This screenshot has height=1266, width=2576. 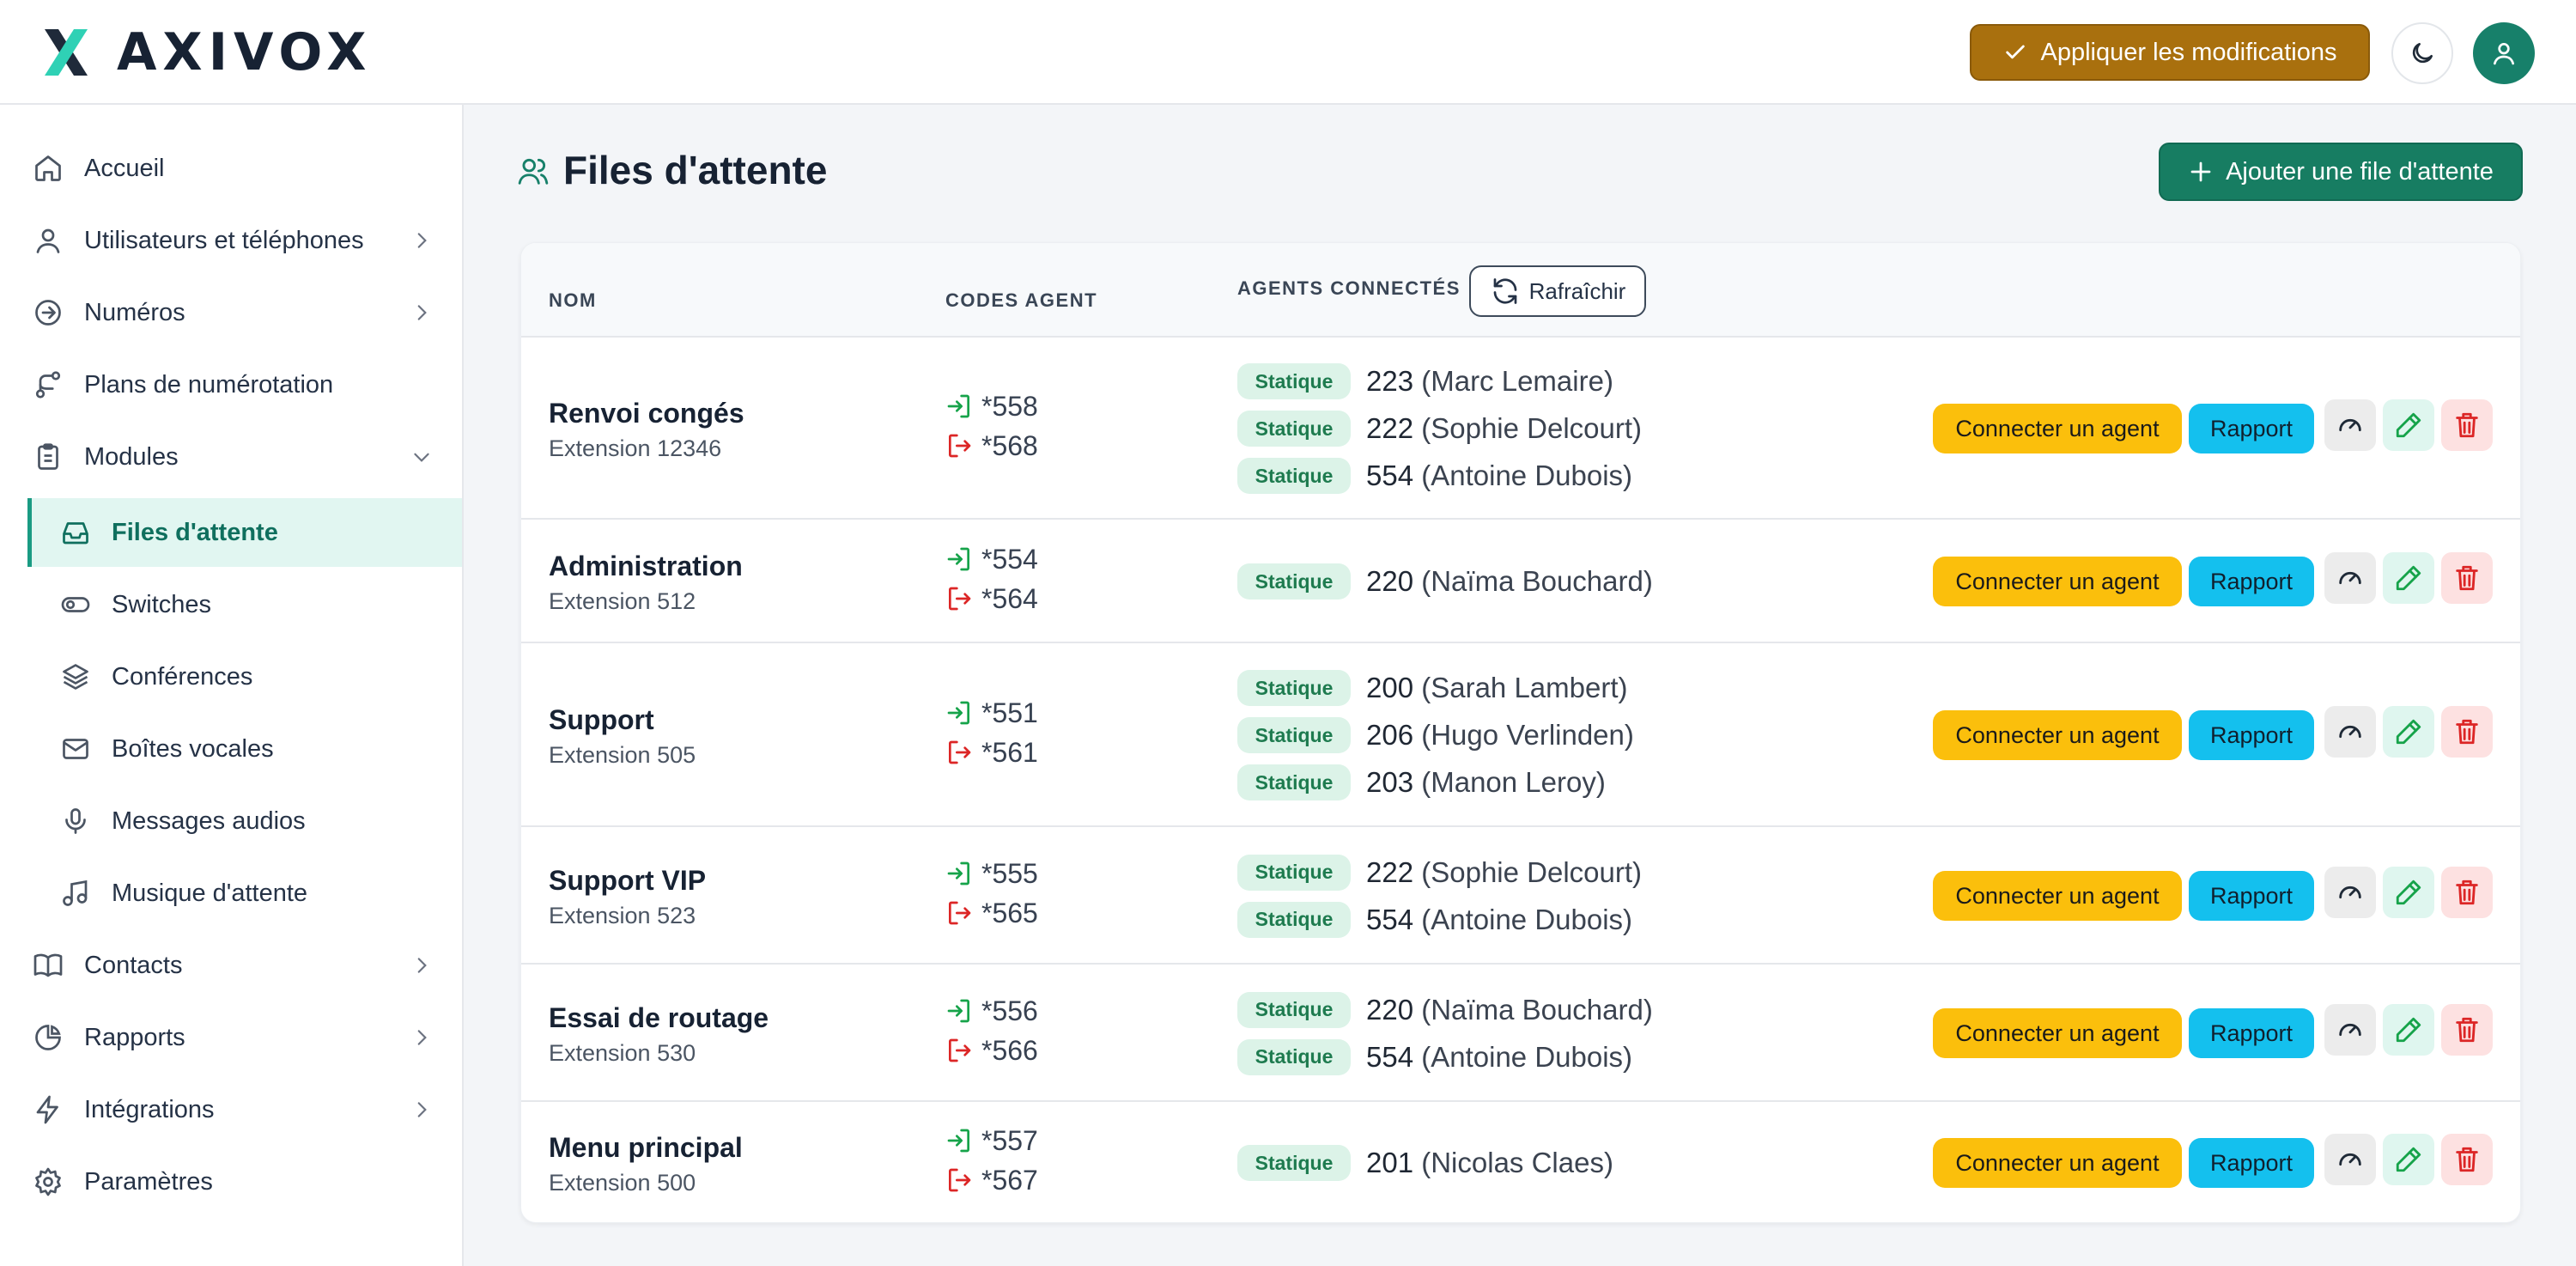 I want to click on queue-name: Menu principal, so click(x=646, y=1147).